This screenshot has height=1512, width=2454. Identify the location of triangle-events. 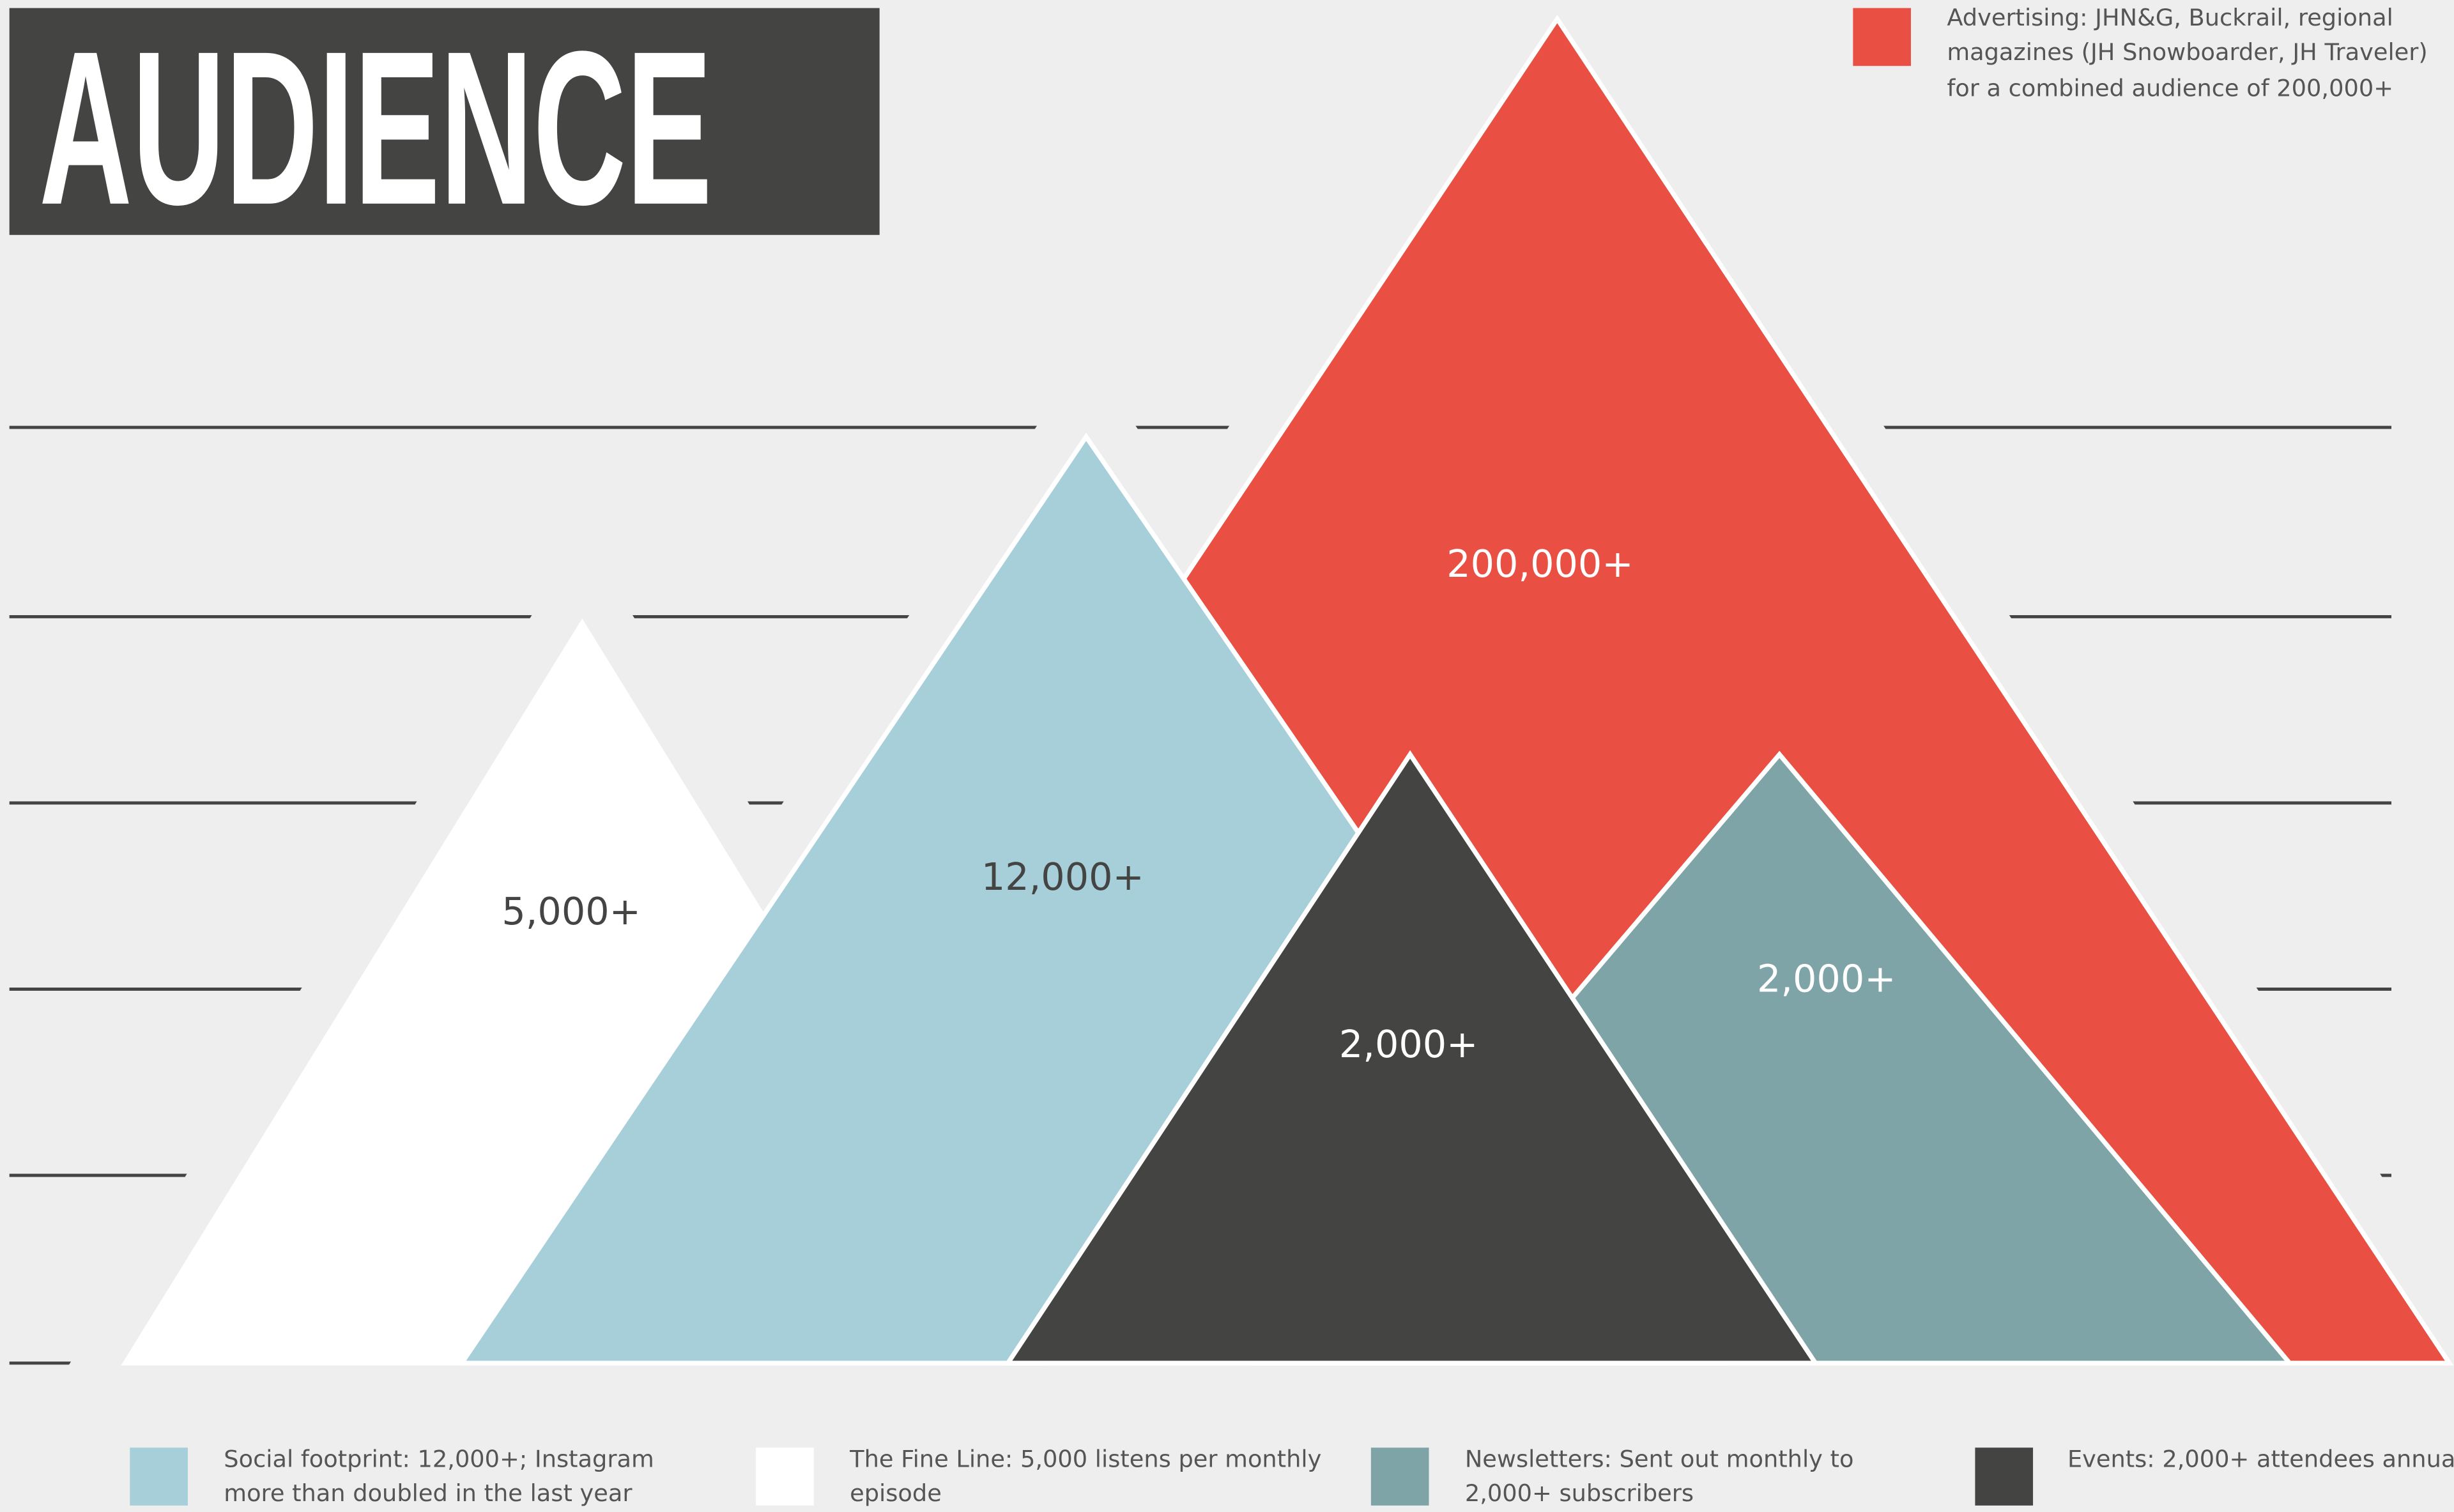
(1411, 1058).